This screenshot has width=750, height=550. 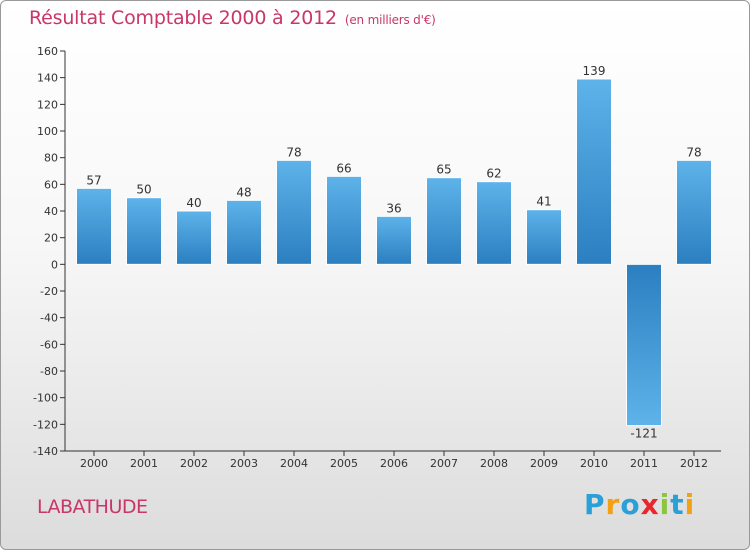 What do you see at coordinates (613, 504) in the screenshot?
I see `logo-letter: r` at bounding box center [613, 504].